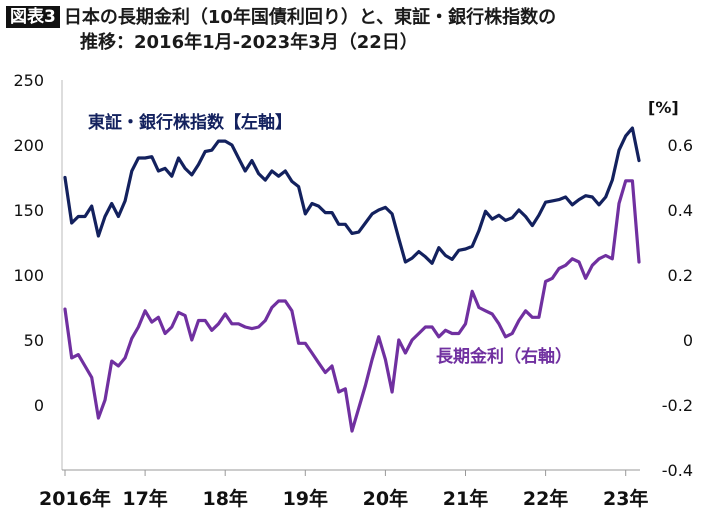 This screenshot has width=710, height=516. I want to click on left-tick-label: 200, so click(28, 145).